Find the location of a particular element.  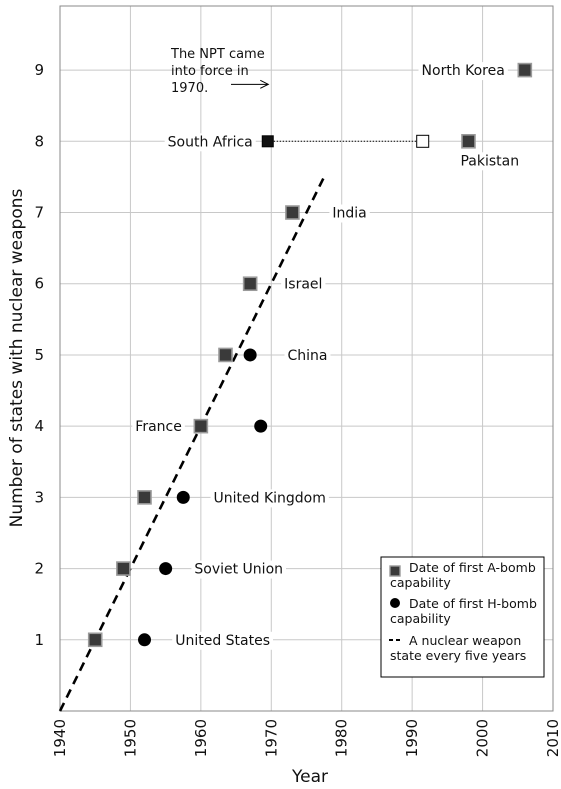

x-tick-label: 1960 is located at coordinates (201, 738).